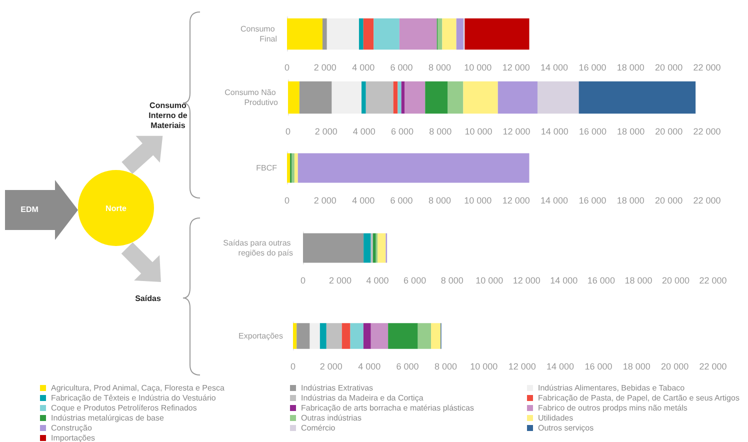 This screenshot has width=748, height=442. Describe the element at coordinates (612, 388) in the screenshot. I see `legend-label: Indústrias Alimentares, Bebidas e Tabaco` at that location.